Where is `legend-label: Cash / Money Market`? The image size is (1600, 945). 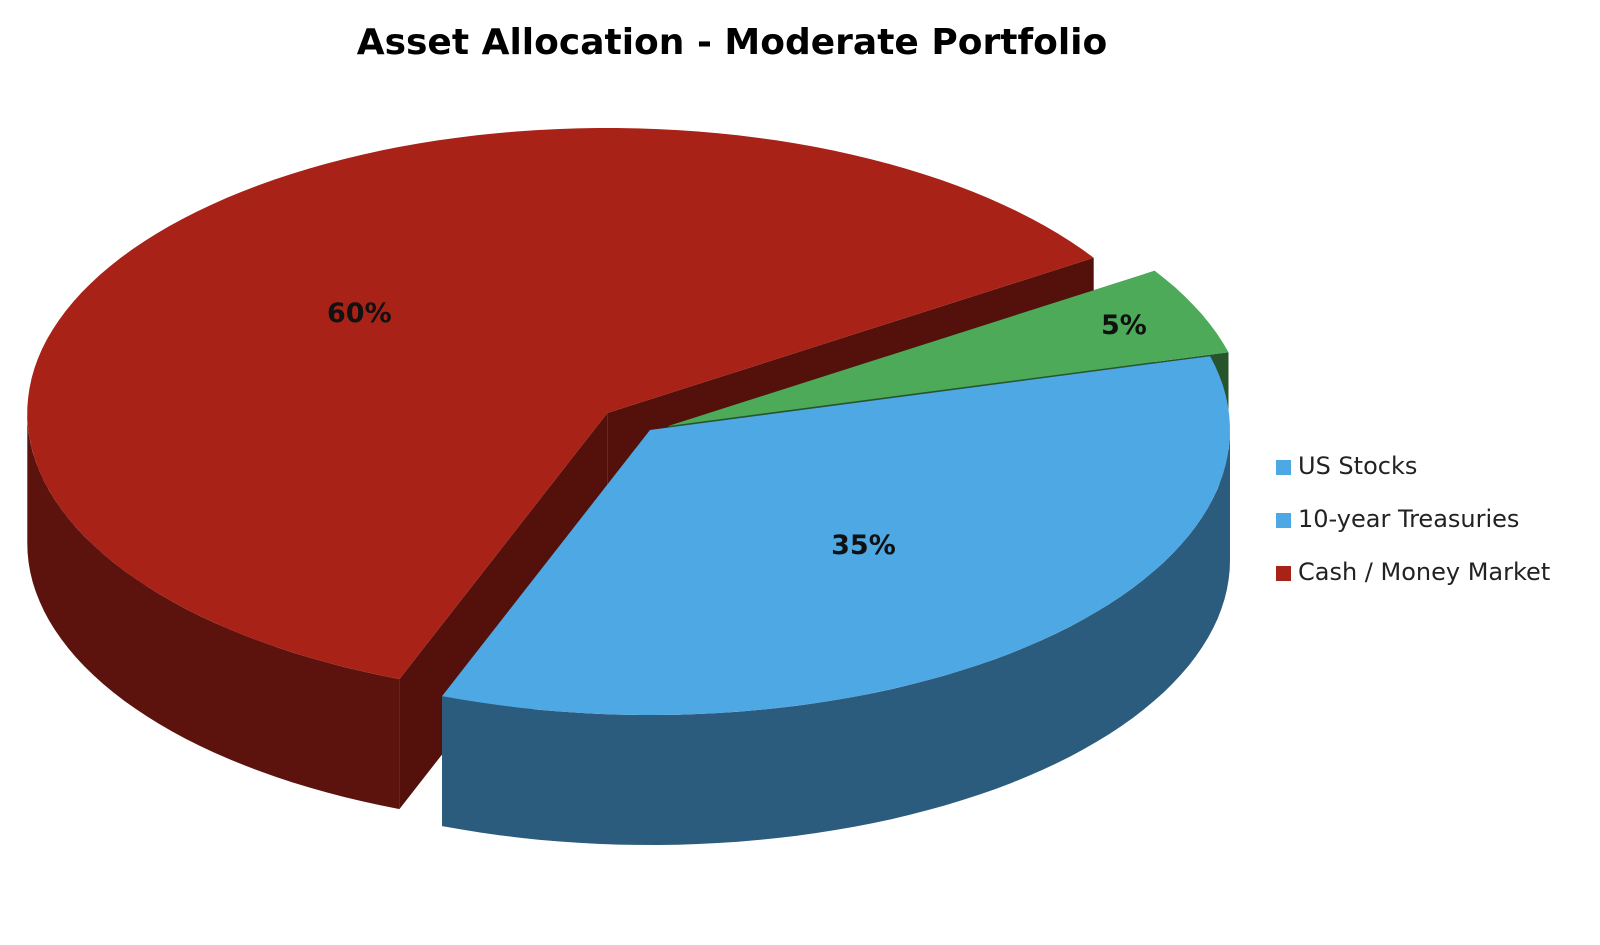
legend-label: Cash / Money Market is located at coordinates (1424, 572).